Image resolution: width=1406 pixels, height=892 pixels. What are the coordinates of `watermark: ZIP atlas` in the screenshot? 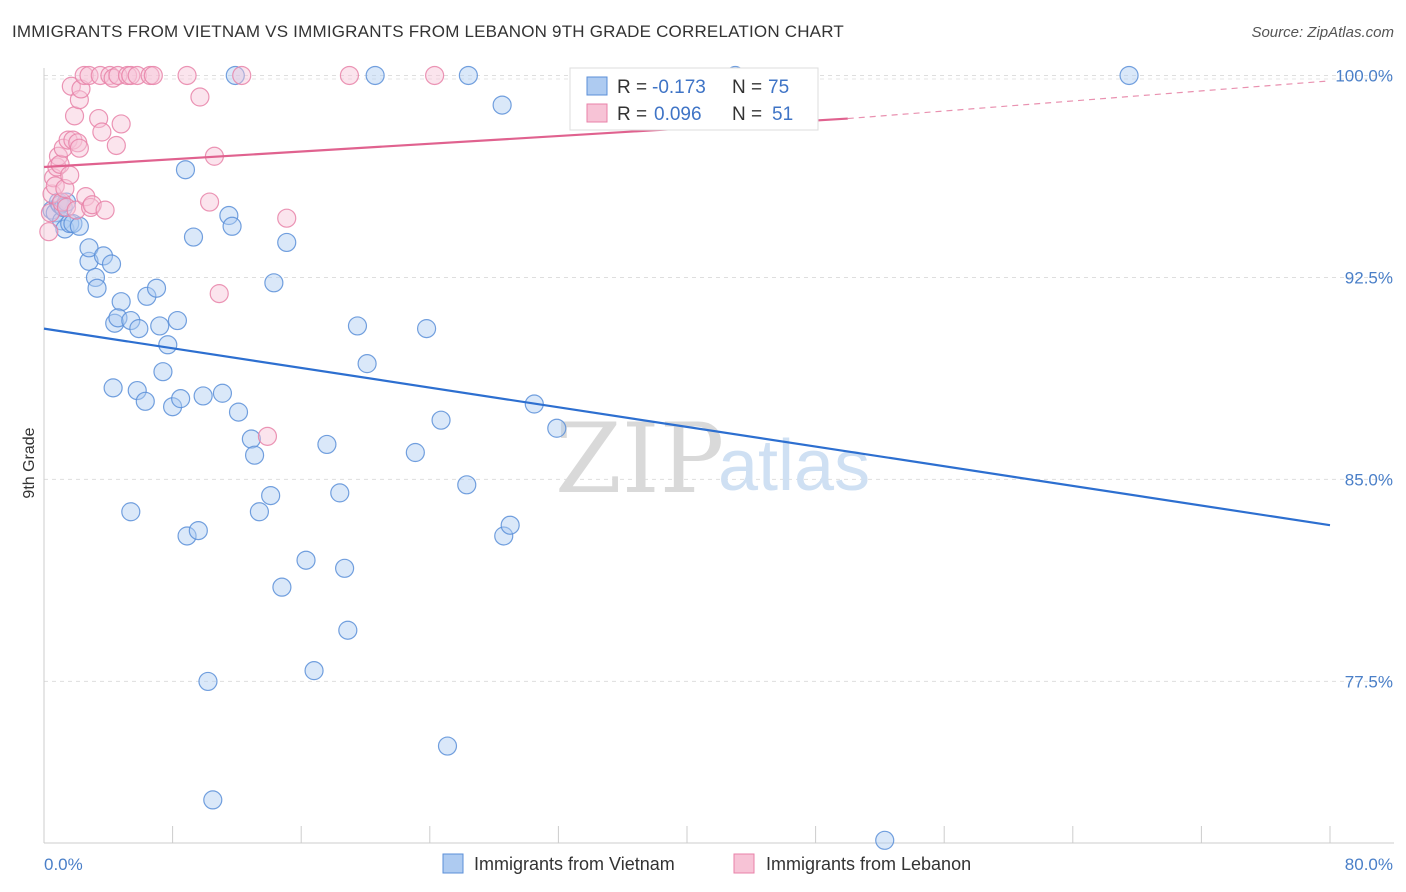 It's located at (712, 459).